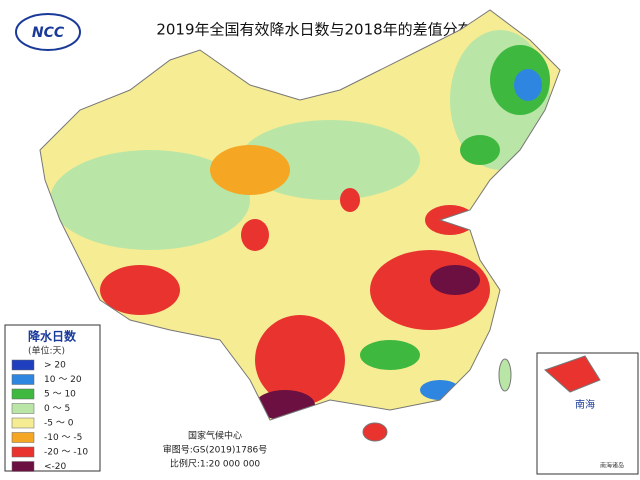 Image resolution: width=640 pixels, height=480 pixels. I want to click on logo-text: NCC, so click(48, 33).